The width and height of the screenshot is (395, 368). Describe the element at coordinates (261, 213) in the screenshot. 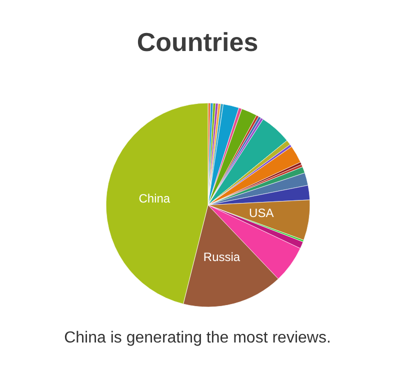

I see `slice-label: USA` at that location.